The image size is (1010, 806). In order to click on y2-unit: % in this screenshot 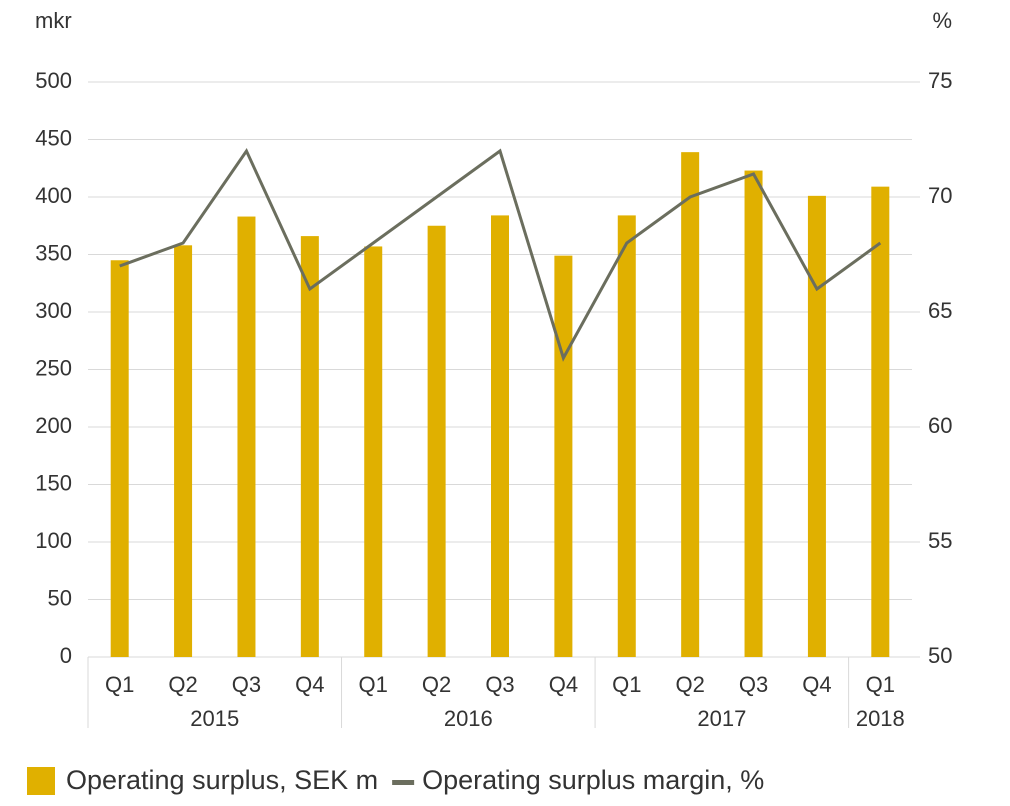, I will do `click(942, 20)`.